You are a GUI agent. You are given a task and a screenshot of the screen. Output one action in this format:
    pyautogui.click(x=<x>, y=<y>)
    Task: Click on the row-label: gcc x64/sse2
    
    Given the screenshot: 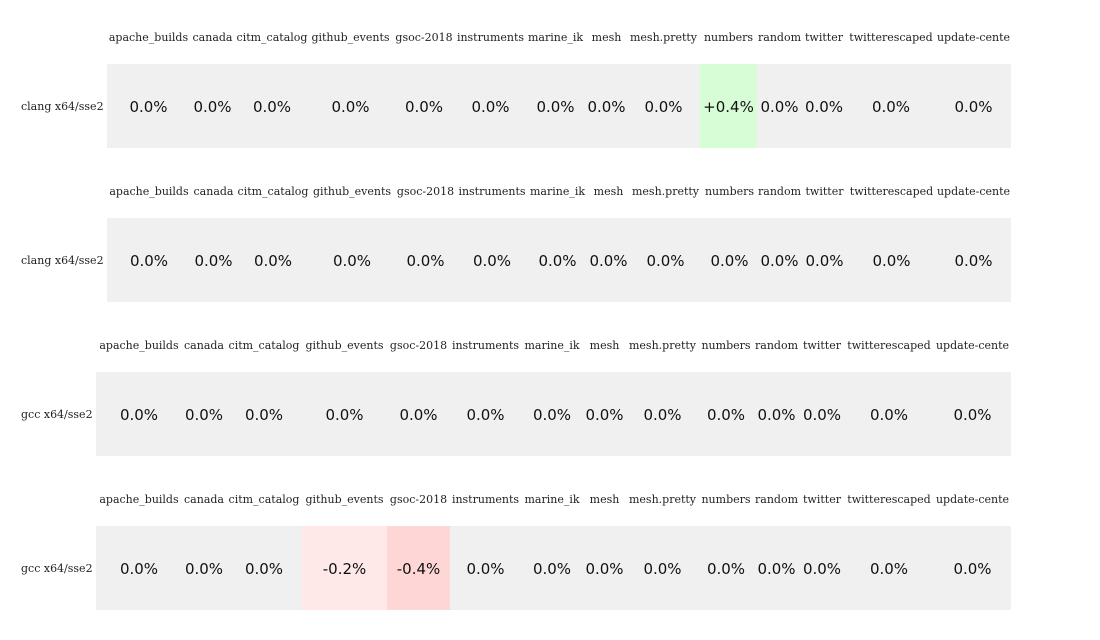 What is the action you would take?
    pyautogui.click(x=57, y=568)
    